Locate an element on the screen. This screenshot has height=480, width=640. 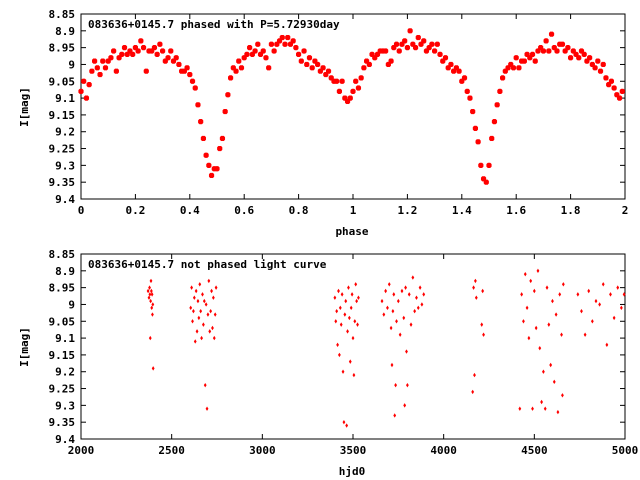
x-tick-label: 2000 is located at coordinates (81, 450).